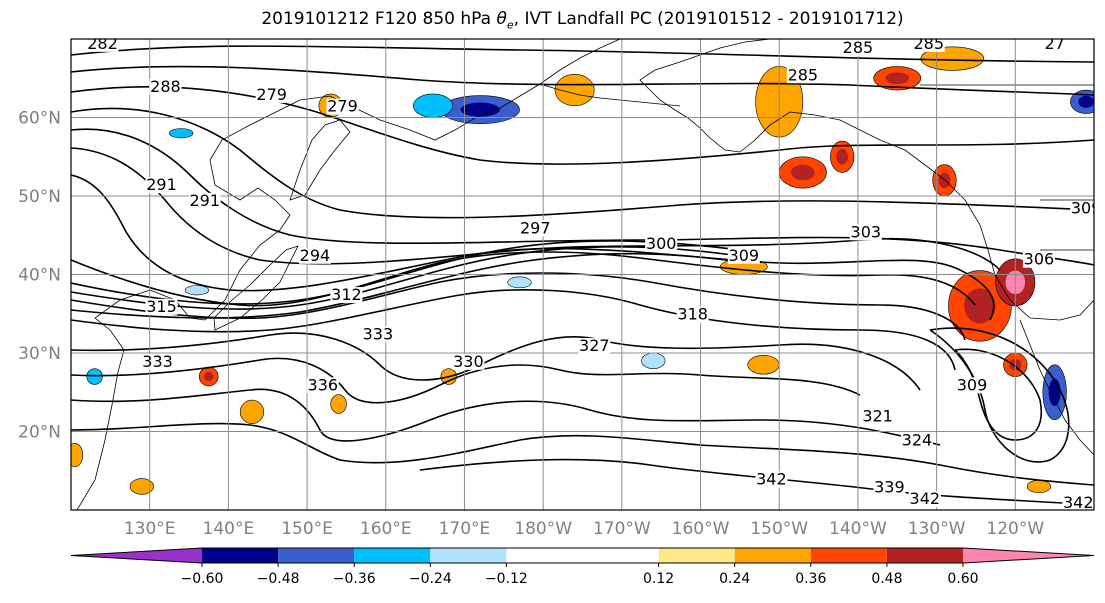 The height and width of the screenshot is (603, 1105). I want to click on pc-region-core-canada-coast, so click(944, 180).